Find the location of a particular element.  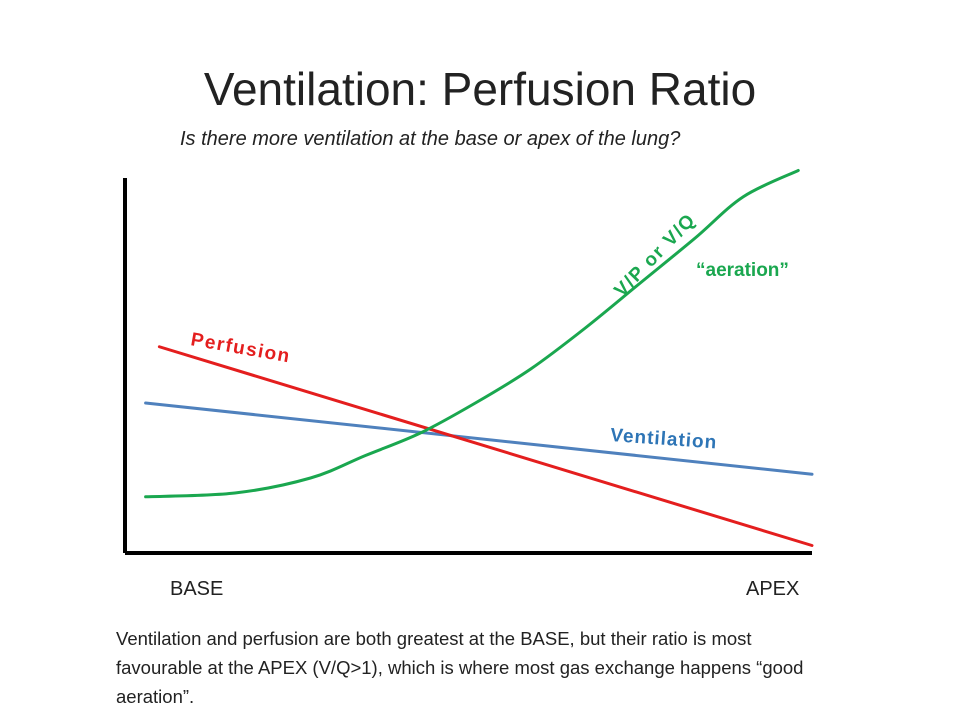

x-tick-label-base: BASE is located at coordinates (197, 589).